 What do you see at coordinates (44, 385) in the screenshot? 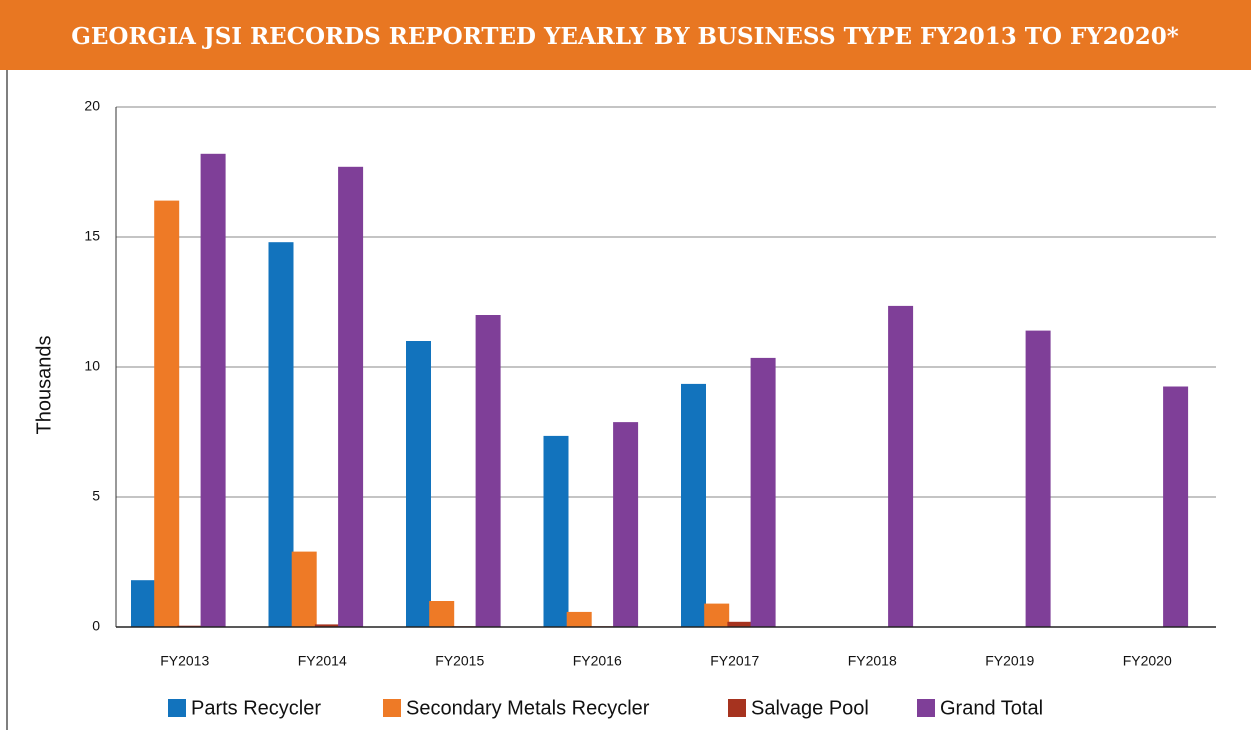
I see `y-axis-label: Thousands` at bounding box center [44, 385].